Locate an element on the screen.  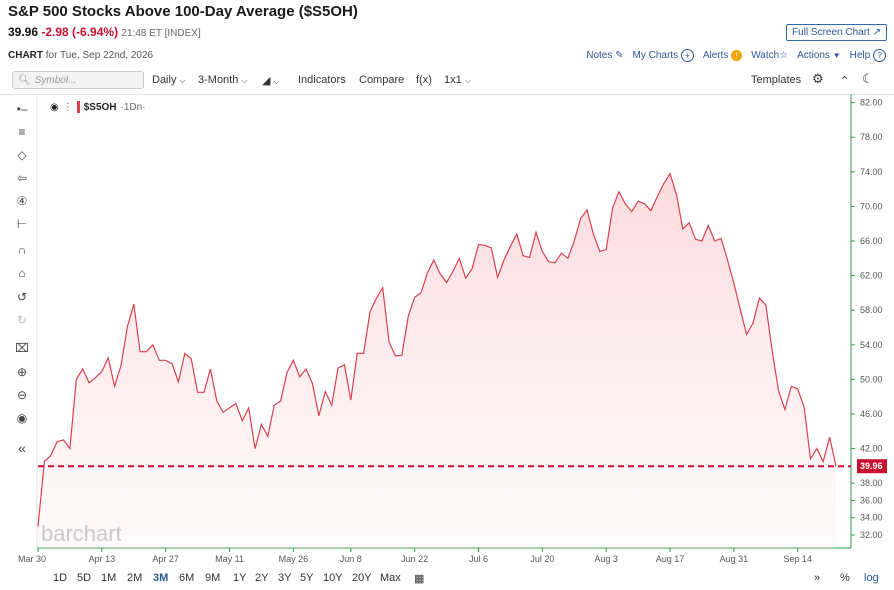
chart-type-dropdown: ◢ ⌵ is located at coordinates (271, 80).